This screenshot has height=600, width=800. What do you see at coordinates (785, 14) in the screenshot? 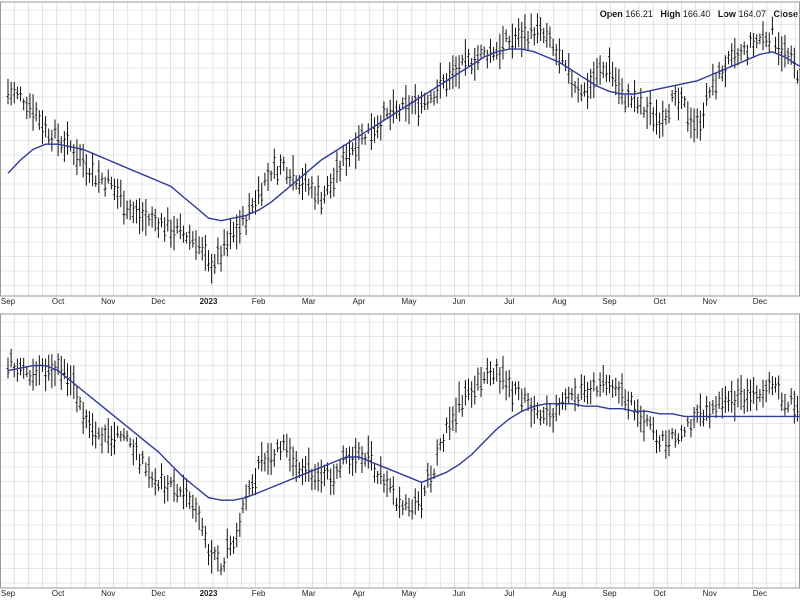
I see `close-label: Close` at bounding box center [785, 14].